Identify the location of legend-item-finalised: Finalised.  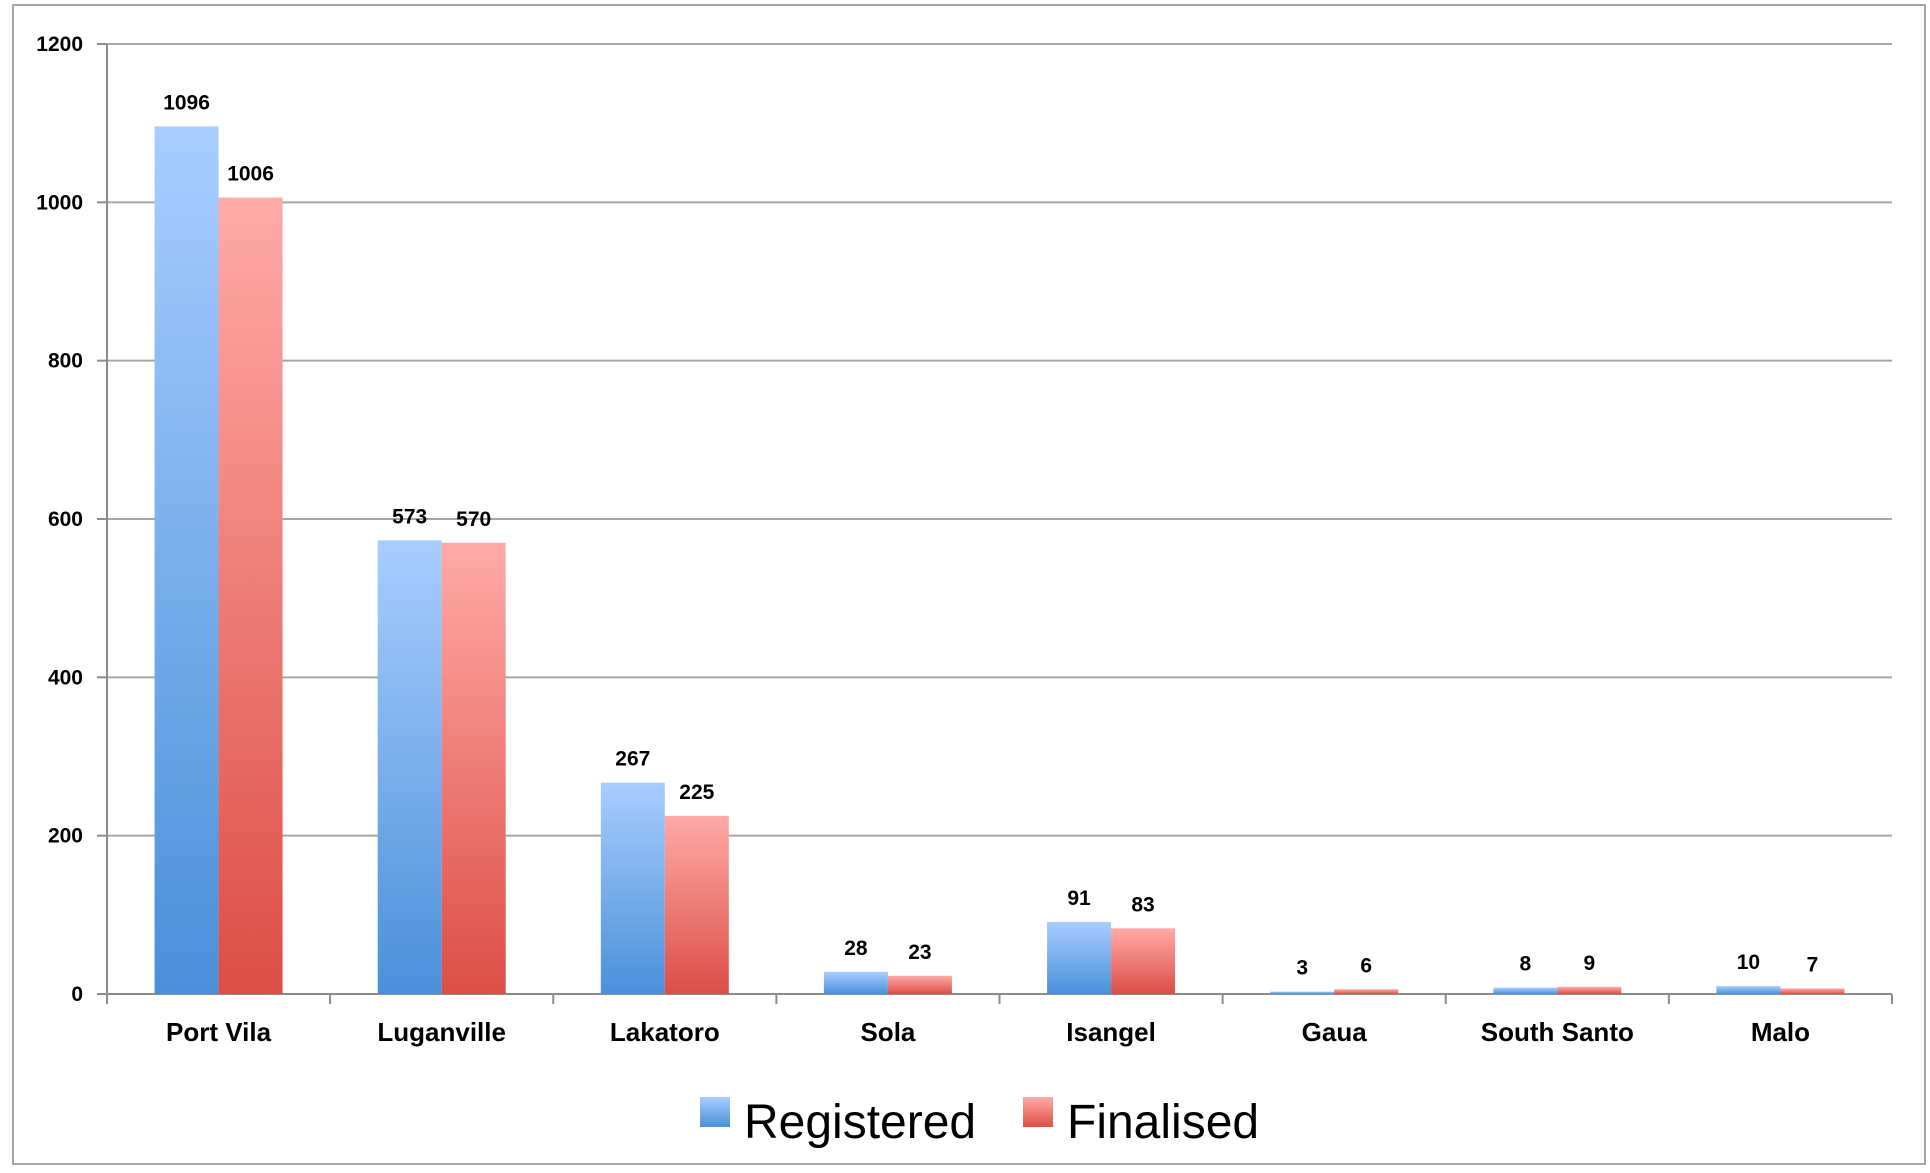
(1141, 1122).